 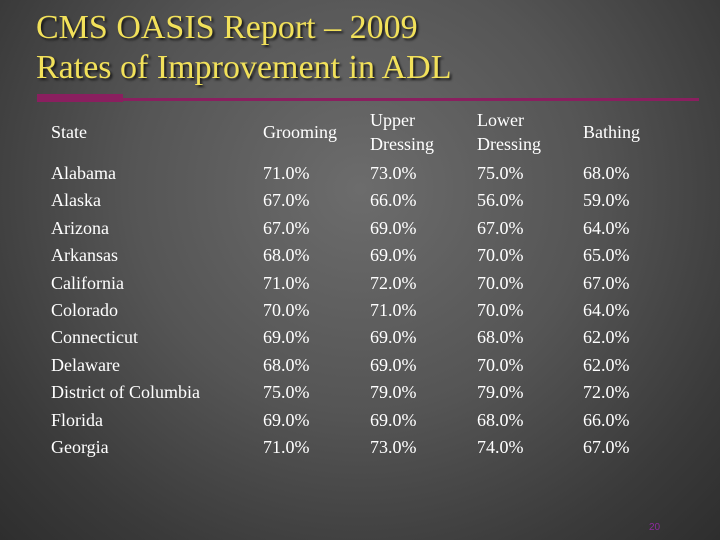 What do you see at coordinates (500, 227) in the screenshot?
I see `cell-lower-dressing: 67.0%` at bounding box center [500, 227].